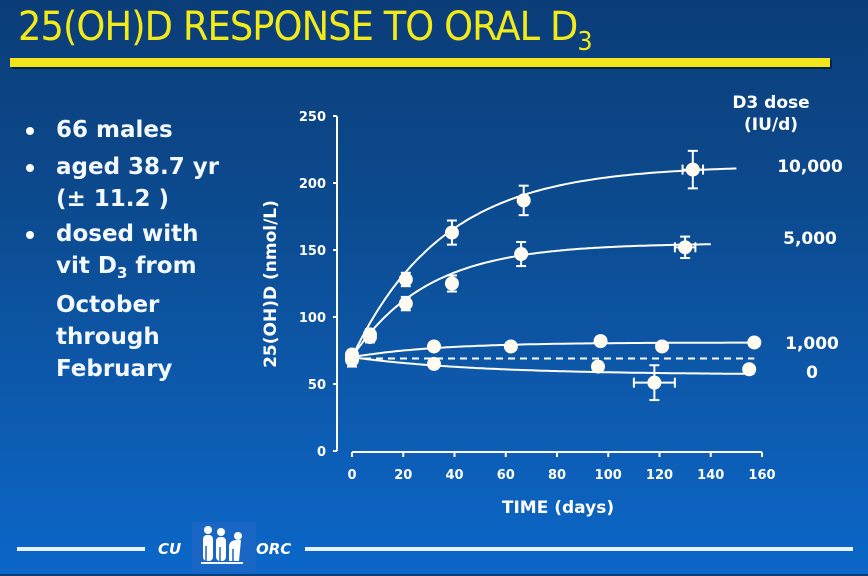 The height and width of the screenshot is (576, 868). Describe the element at coordinates (312, 318) in the screenshot. I see `y-tick-label: 100` at that location.